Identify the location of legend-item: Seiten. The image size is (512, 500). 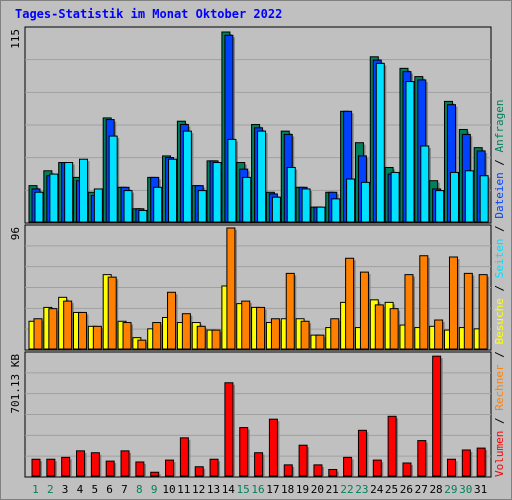
(499, 259).